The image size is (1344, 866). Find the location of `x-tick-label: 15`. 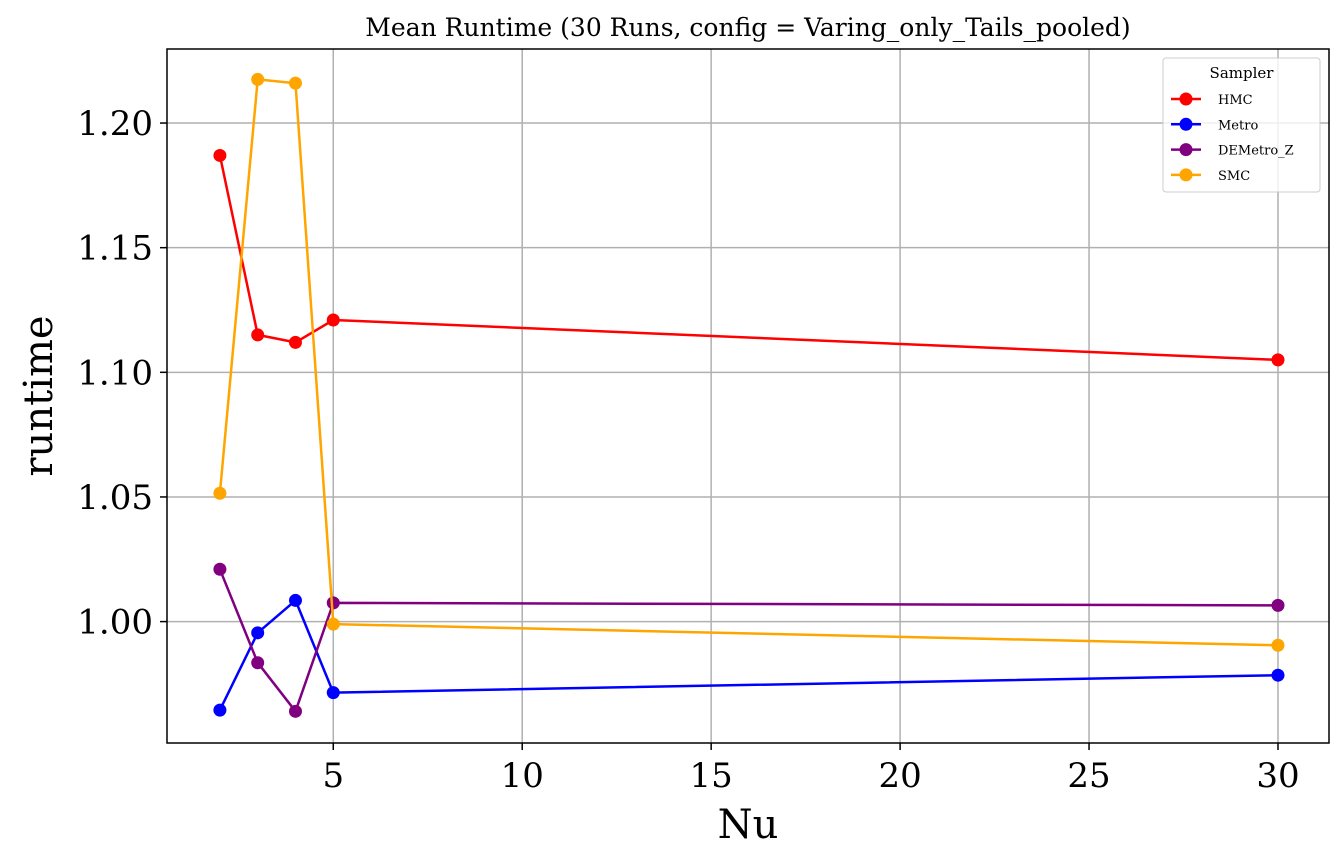

x-tick-label: 15 is located at coordinates (711, 776).